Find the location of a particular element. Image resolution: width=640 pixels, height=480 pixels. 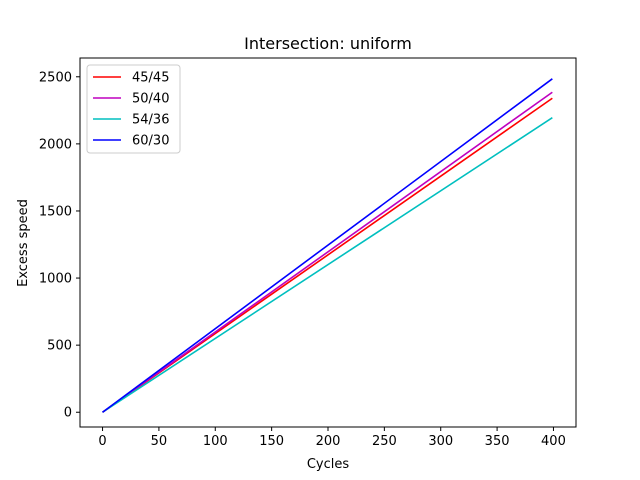

y-axis-label: Excess speed is located at coordinates (23, 243).